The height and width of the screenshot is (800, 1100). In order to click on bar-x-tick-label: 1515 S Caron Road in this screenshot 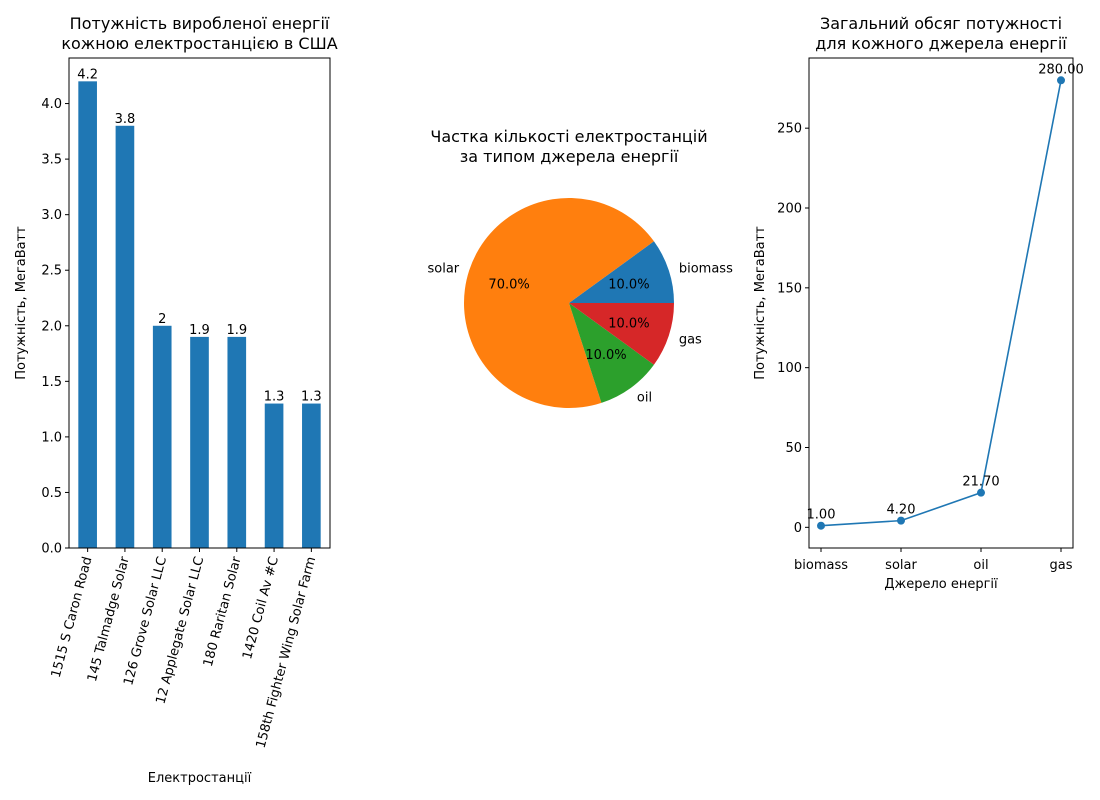, I will do `click(72, 617)`.